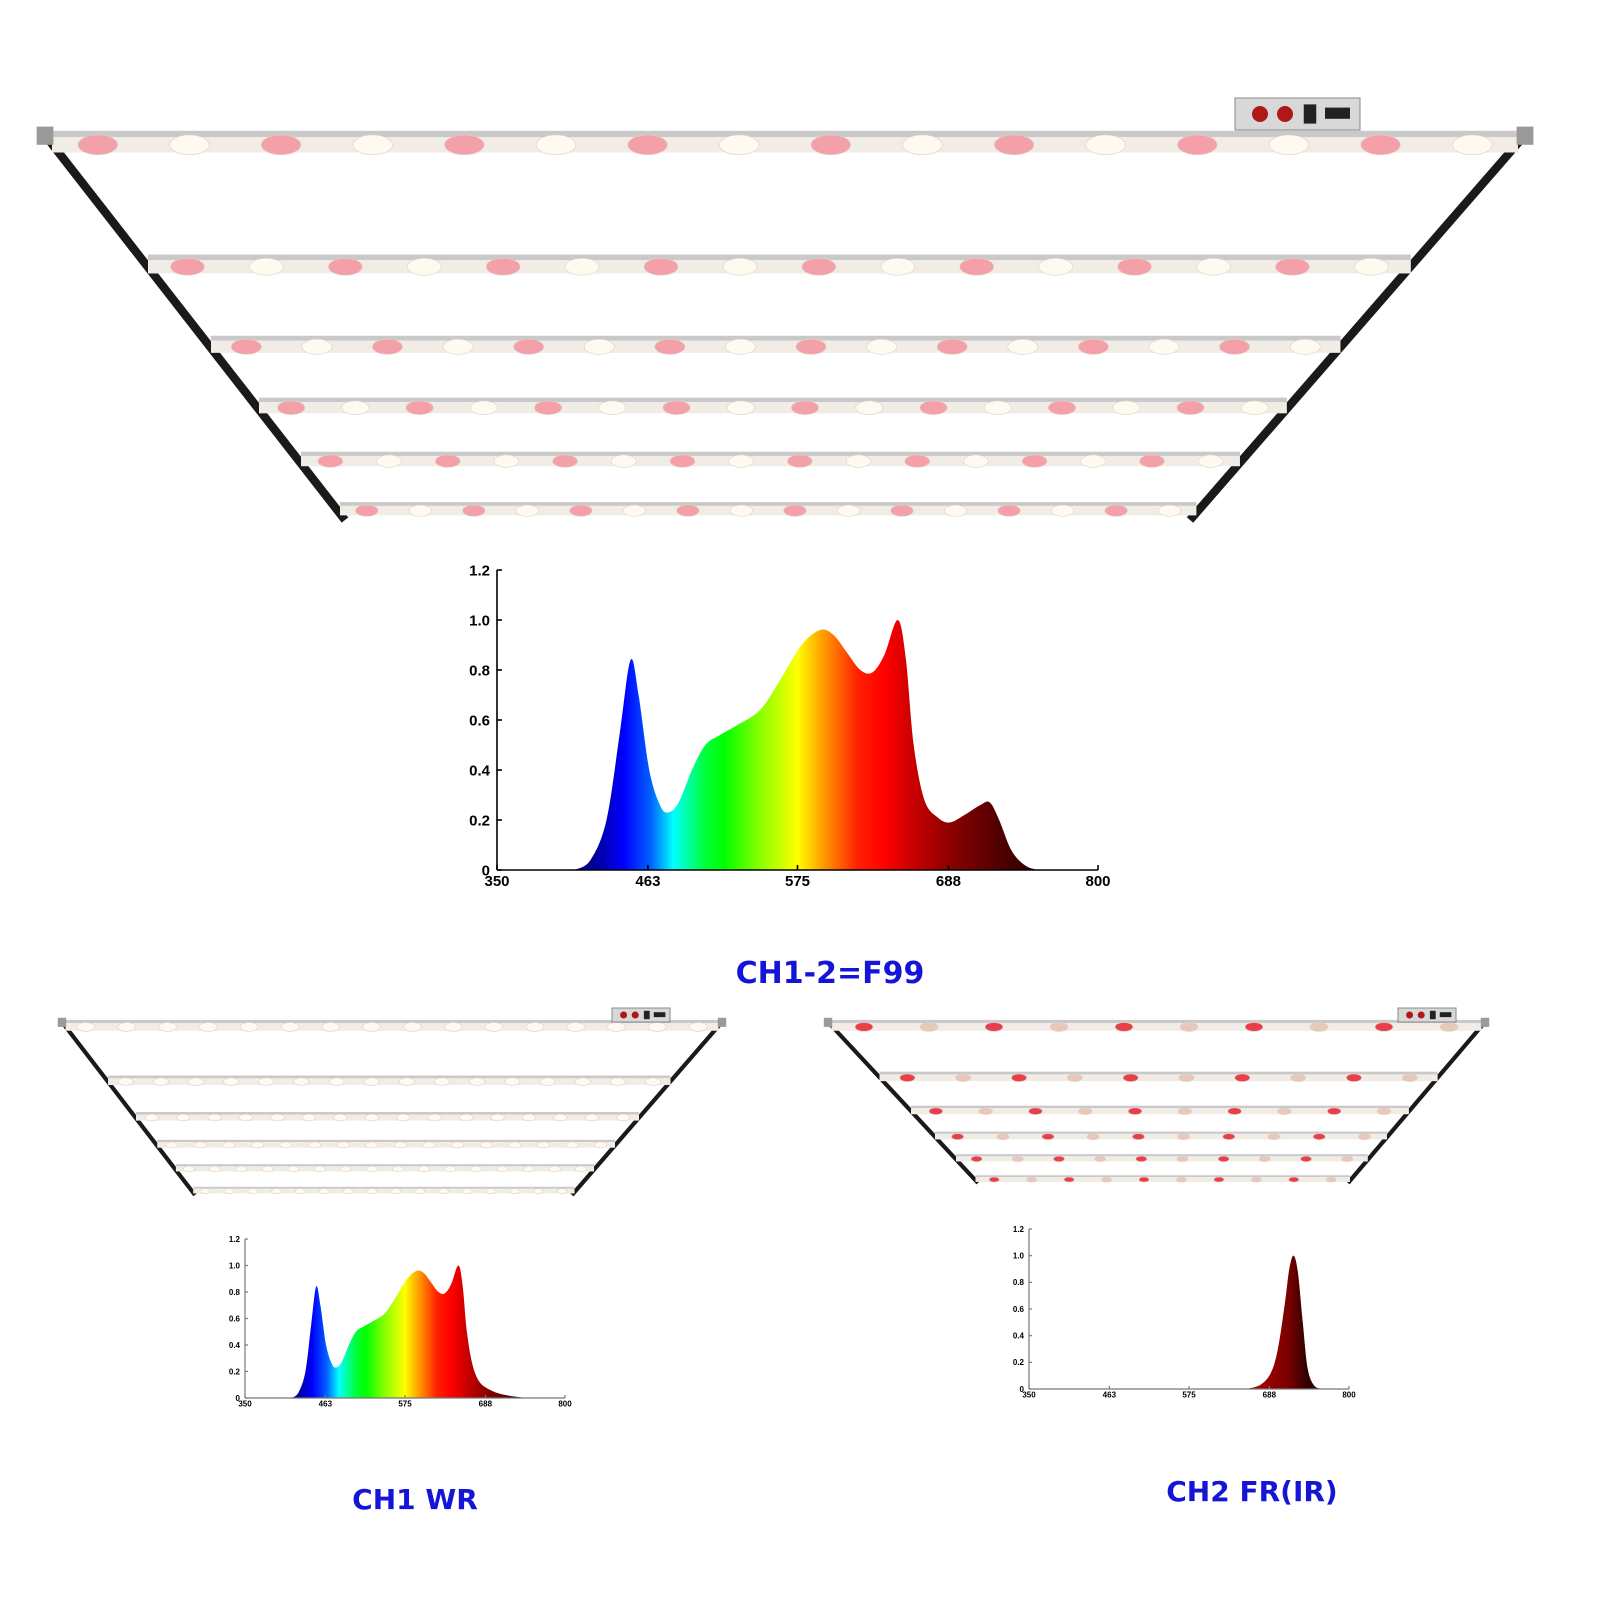 This screenshot has height=1620, width=1620. I want to click on control-box, so click(641, 1015).